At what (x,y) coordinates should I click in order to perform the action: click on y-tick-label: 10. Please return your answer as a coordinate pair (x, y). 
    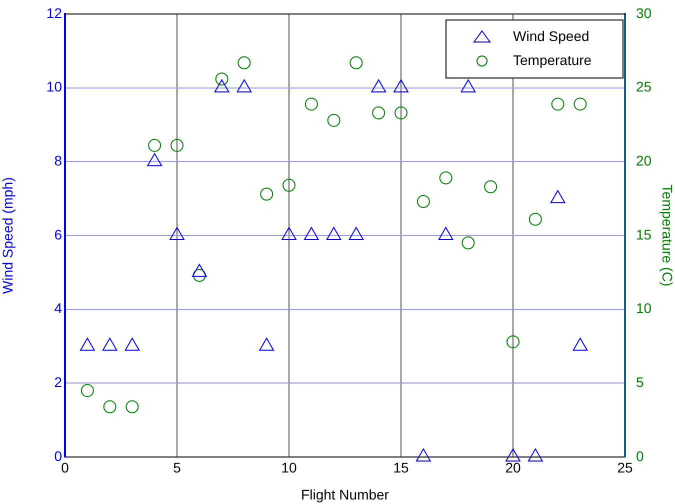
    Looking at the image, I should click on (54, 86).